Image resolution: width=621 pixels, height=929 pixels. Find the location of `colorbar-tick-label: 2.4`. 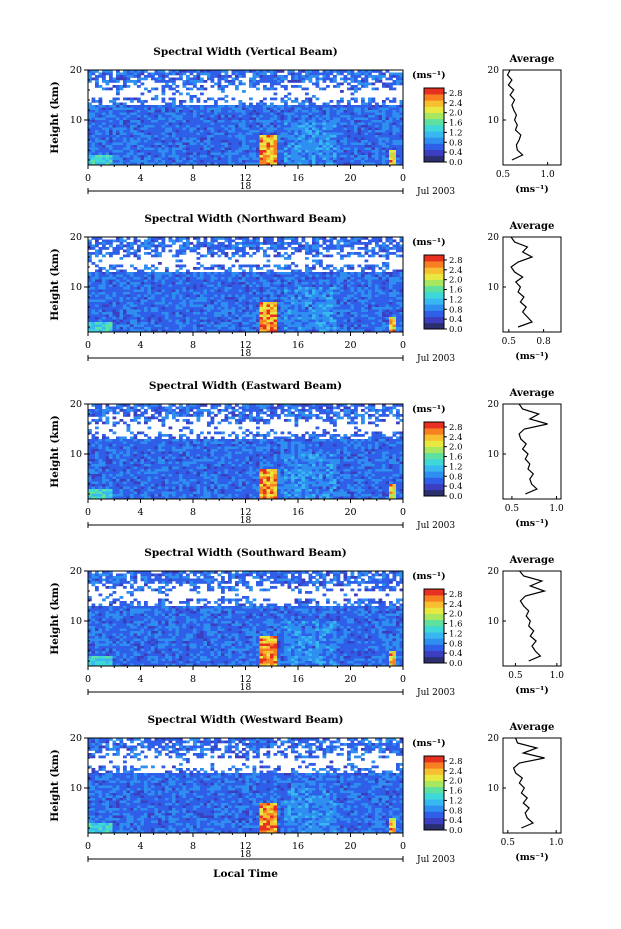

colorbar-tick-label: 2.4 is located at coordinates (456, 104).